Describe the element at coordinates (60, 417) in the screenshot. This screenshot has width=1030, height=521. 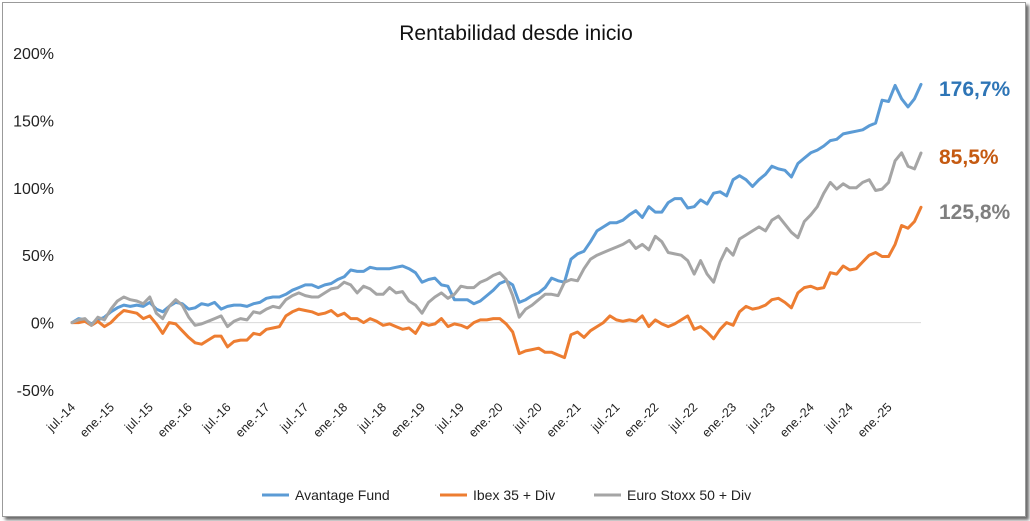
I see `x-tick-label: jul.-14` at that location.